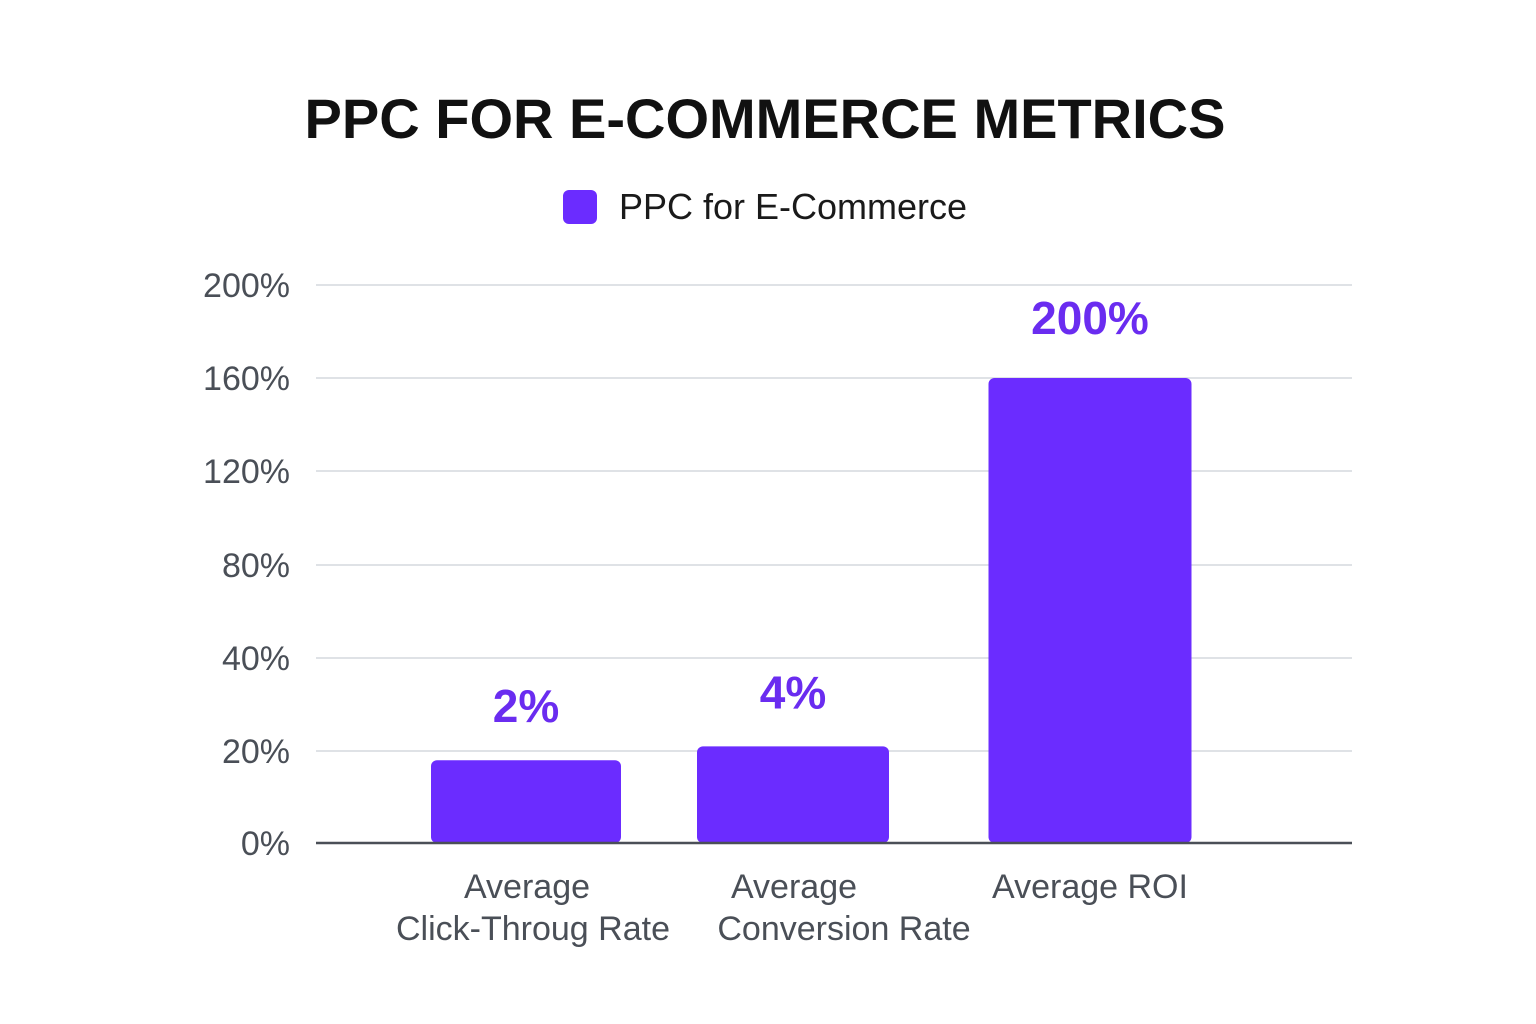 This screenshot has height=1024, width=1536. Describe the element at coordinates (843, 929) in the screenshot. I see `x-tick-label: Conversion Rate` at that location.